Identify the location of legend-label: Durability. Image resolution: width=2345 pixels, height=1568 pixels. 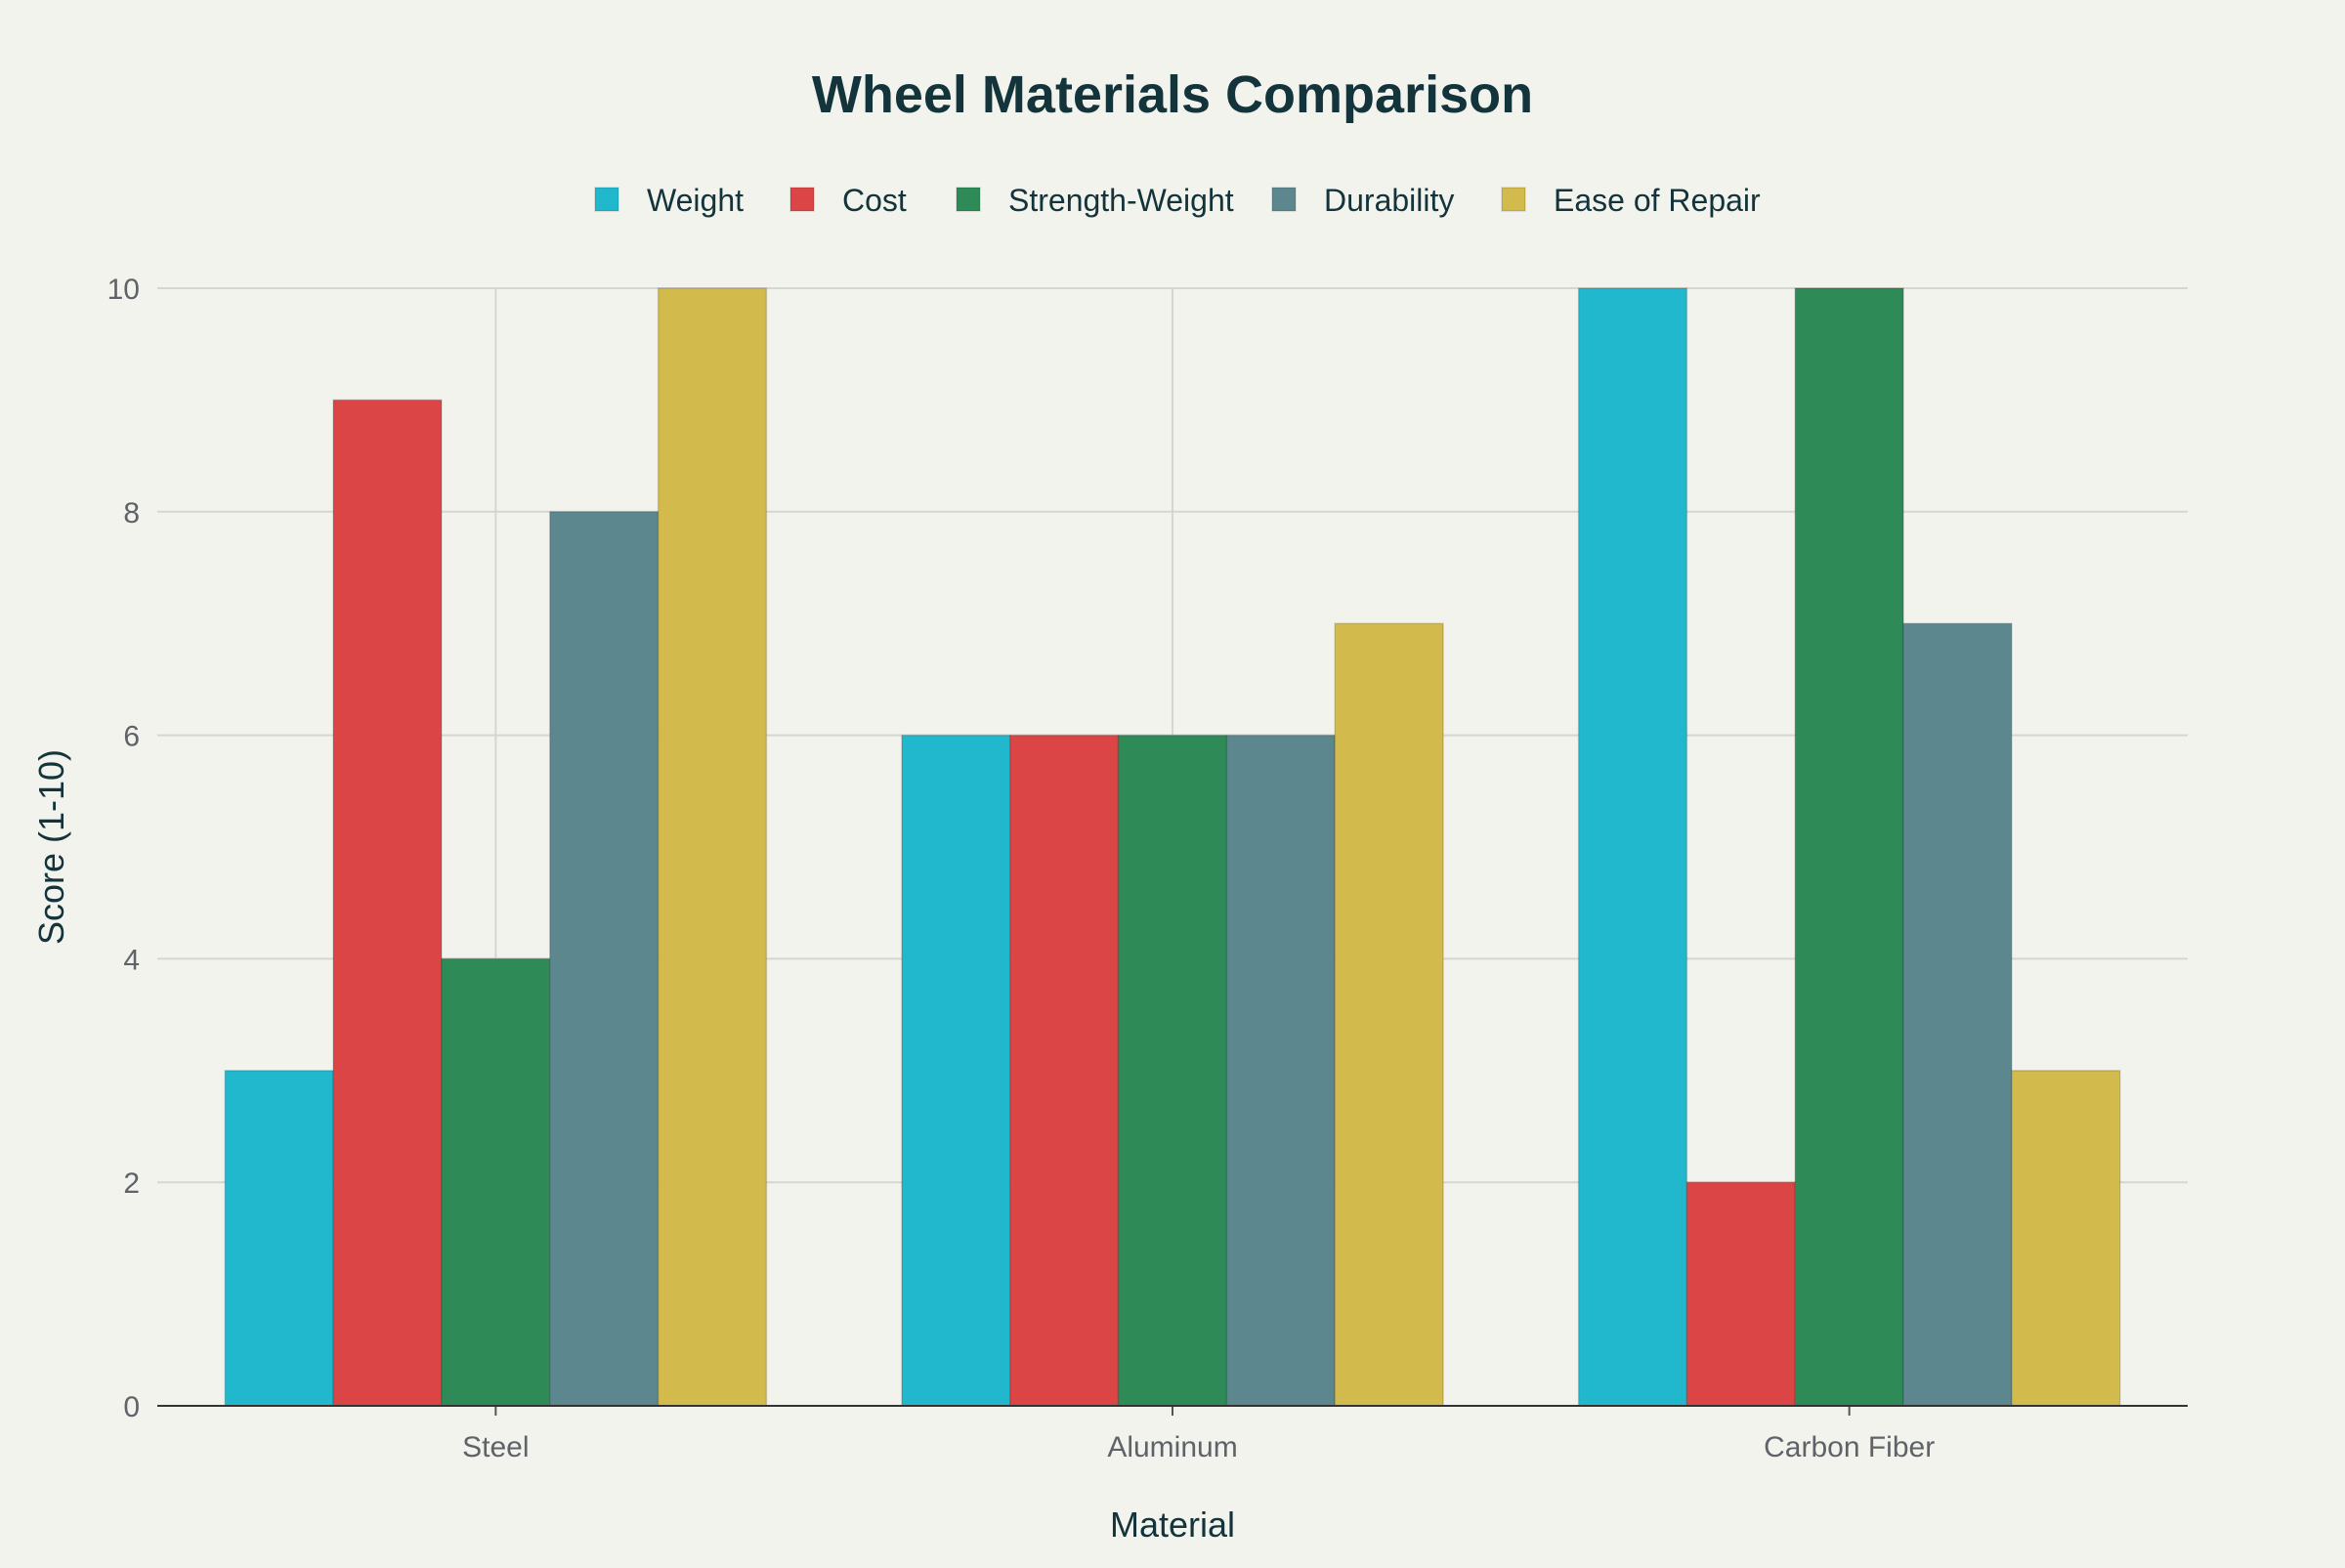
(1389, 200).